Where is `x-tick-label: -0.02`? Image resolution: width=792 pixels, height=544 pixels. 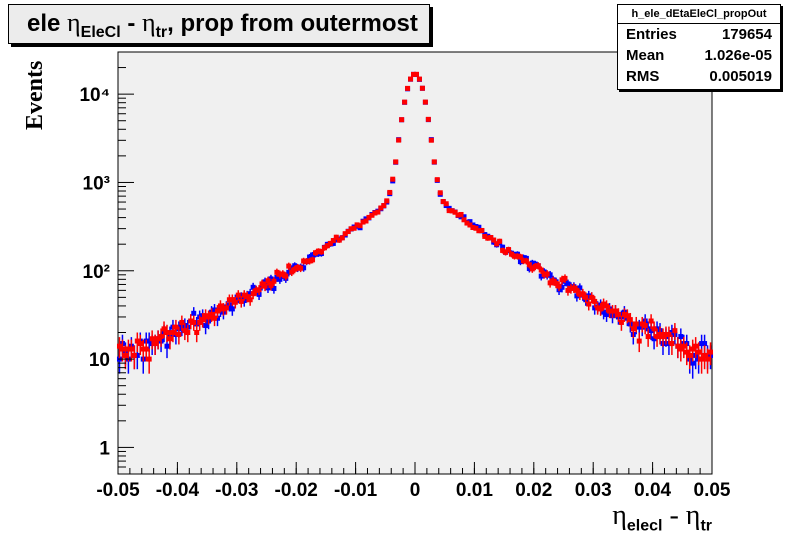 x-tick-label: -0.02 is located at coordinates (296, 490).